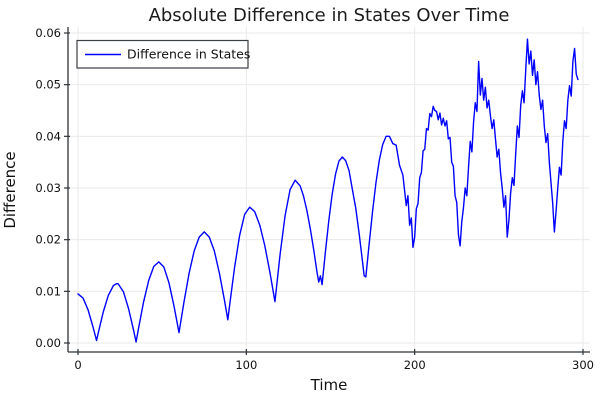 The image size is (600, 400). What do you see at coordinates (10, 189) in the screenshot?
I see `y-axis-label: Difference` at bounding box center [10, 189].